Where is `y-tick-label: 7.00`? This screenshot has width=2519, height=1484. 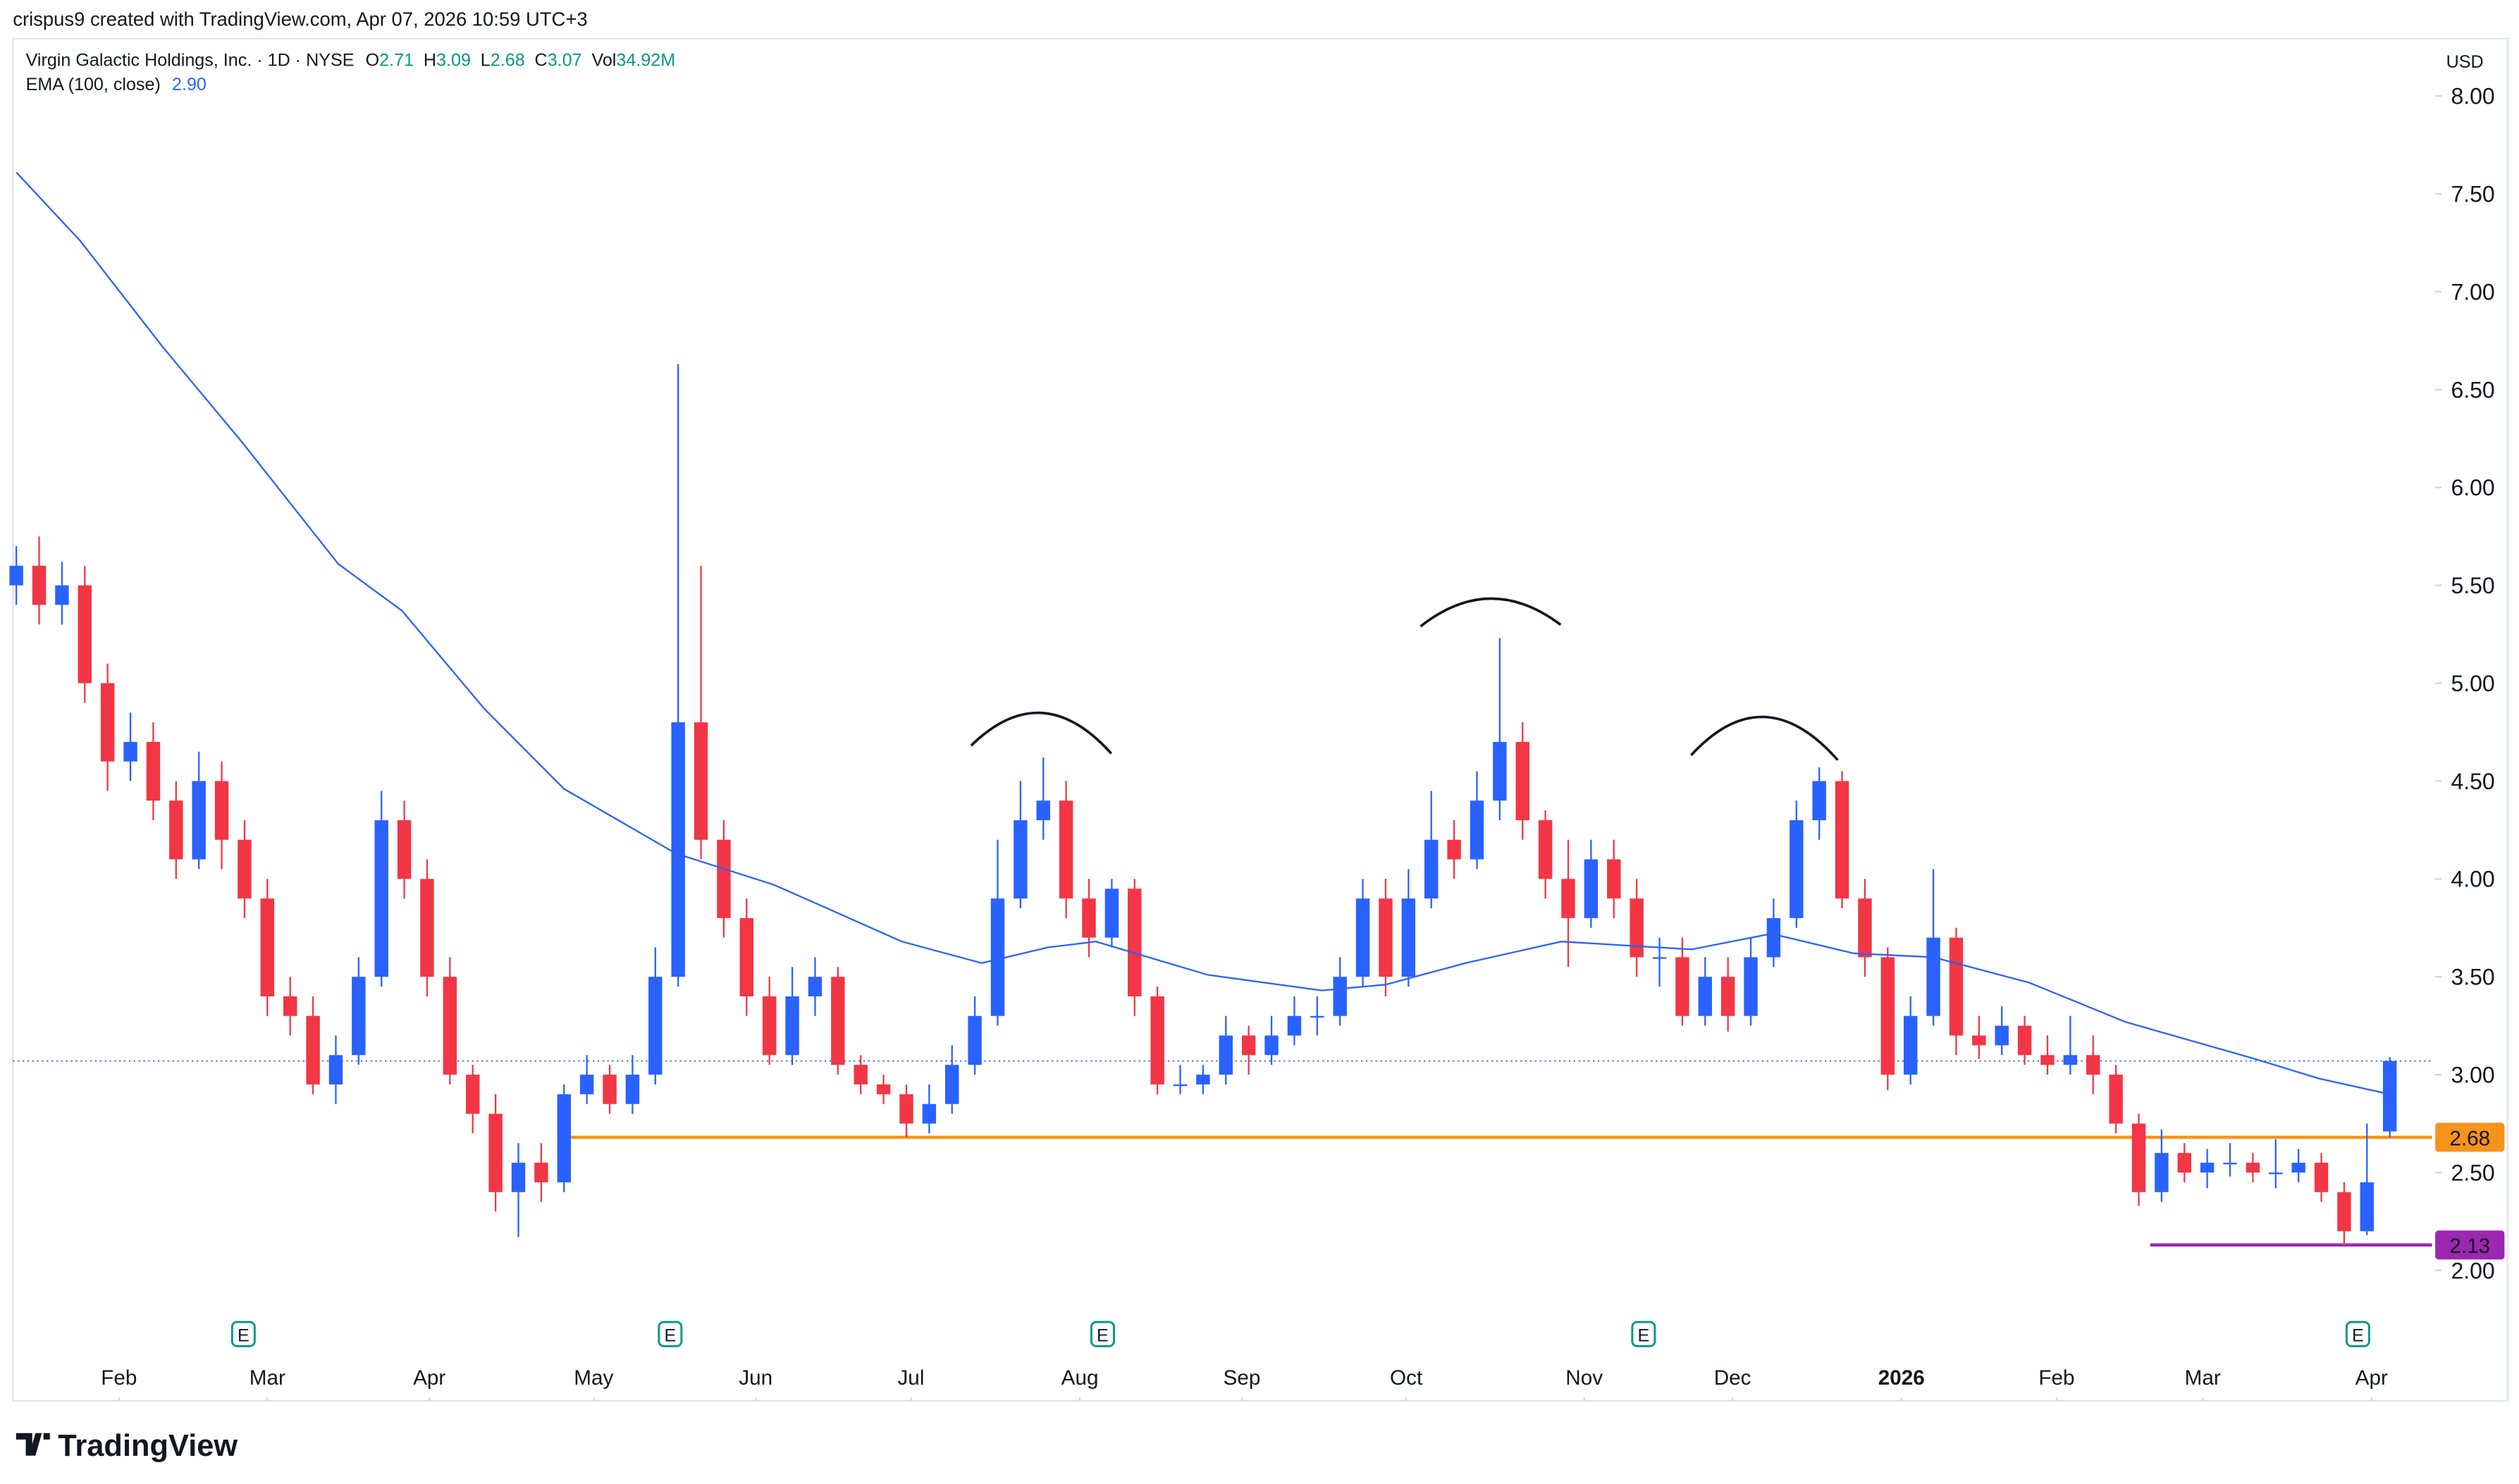
y-tick-label: 7.00 is located at coordinates (2472, 291).